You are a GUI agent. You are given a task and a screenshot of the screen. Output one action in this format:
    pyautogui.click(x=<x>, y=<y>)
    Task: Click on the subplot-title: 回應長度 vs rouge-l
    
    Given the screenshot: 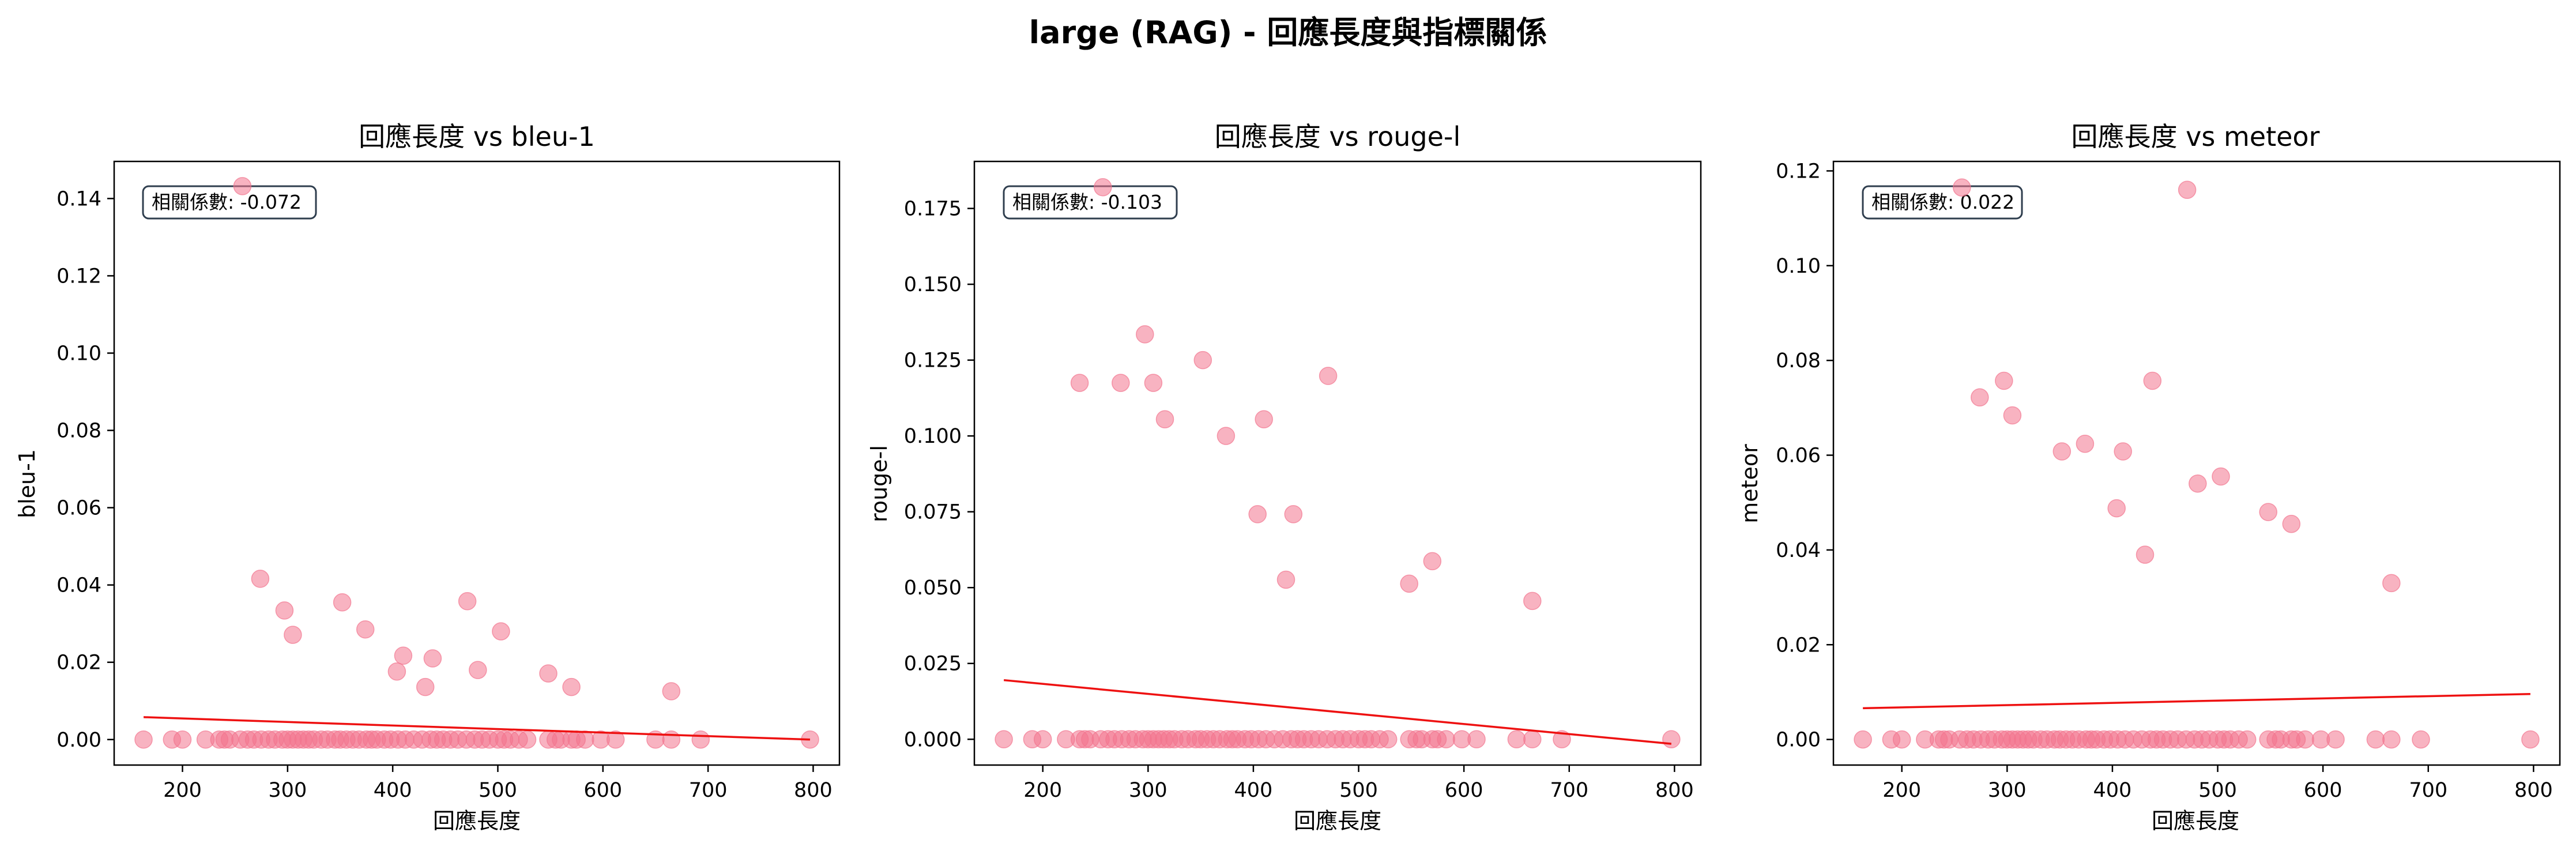 What is the action you would take?
    pyautogui.click(x=1338, y=136)
    